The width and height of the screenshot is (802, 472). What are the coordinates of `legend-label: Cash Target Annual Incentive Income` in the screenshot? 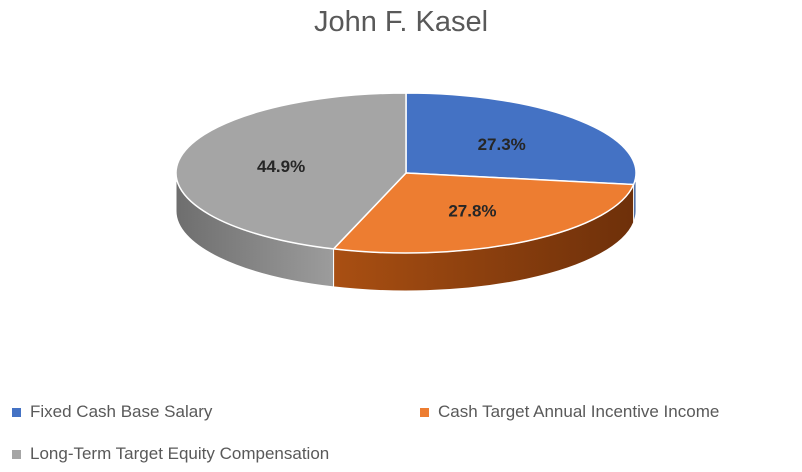 It's located at (579, 411).